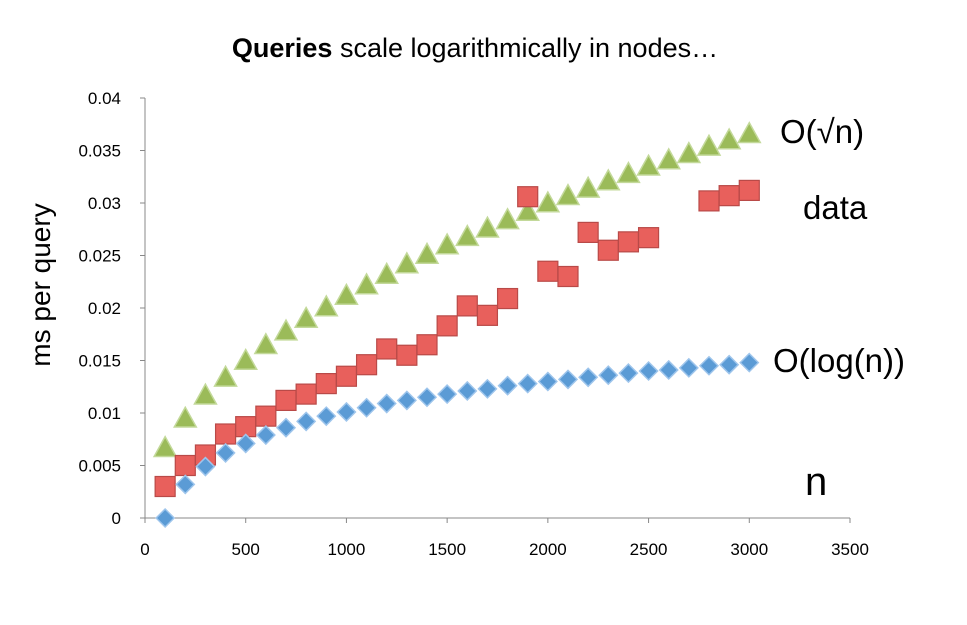 This screenshot has height=625, width=967. I want to click on y-tick-label: 0.025, so click(99, 256).